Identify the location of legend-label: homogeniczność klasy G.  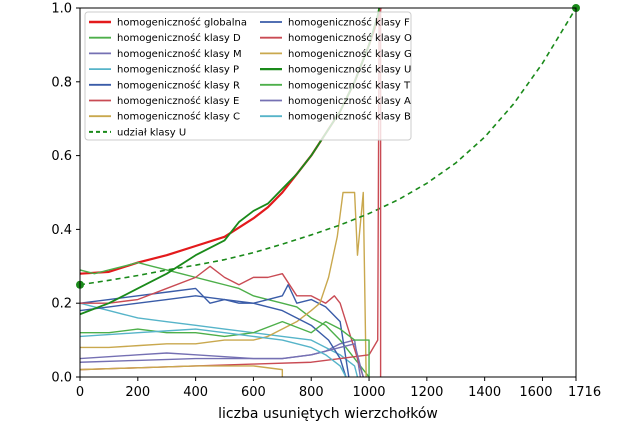
(350, 54).